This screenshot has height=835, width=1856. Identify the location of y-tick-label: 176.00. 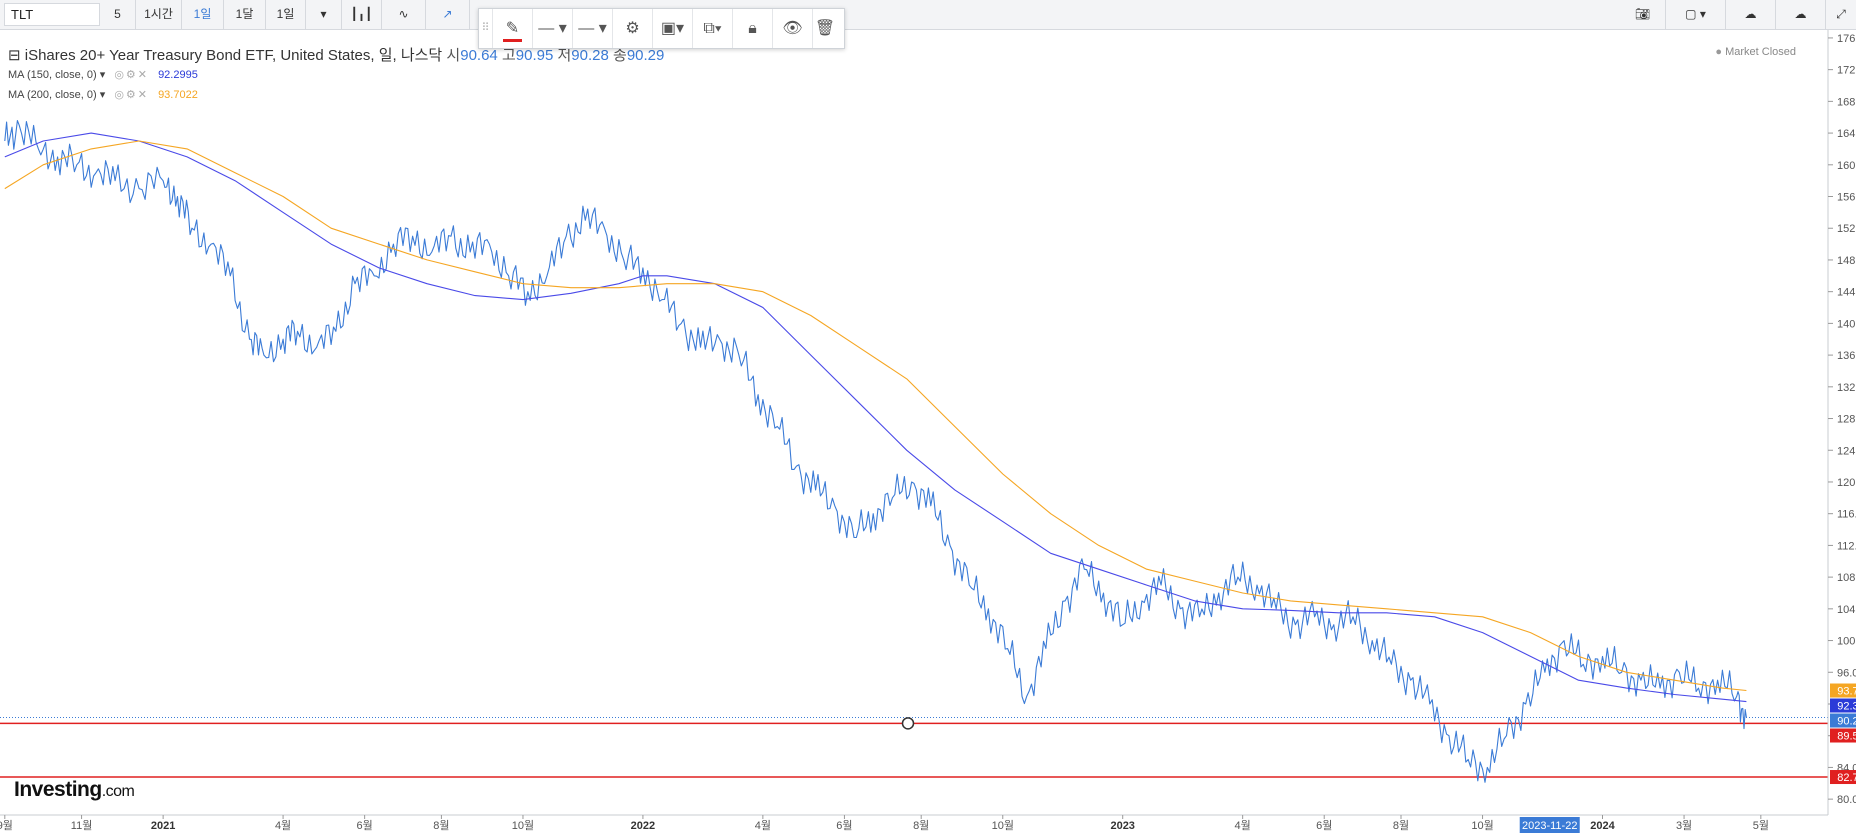
(1846, 39).